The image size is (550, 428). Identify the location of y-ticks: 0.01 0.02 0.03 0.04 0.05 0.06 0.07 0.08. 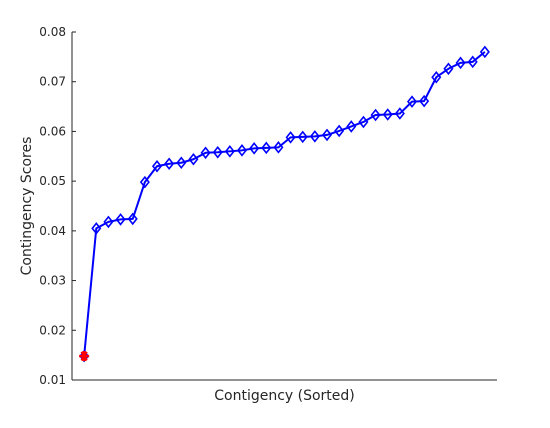
(57, 206).